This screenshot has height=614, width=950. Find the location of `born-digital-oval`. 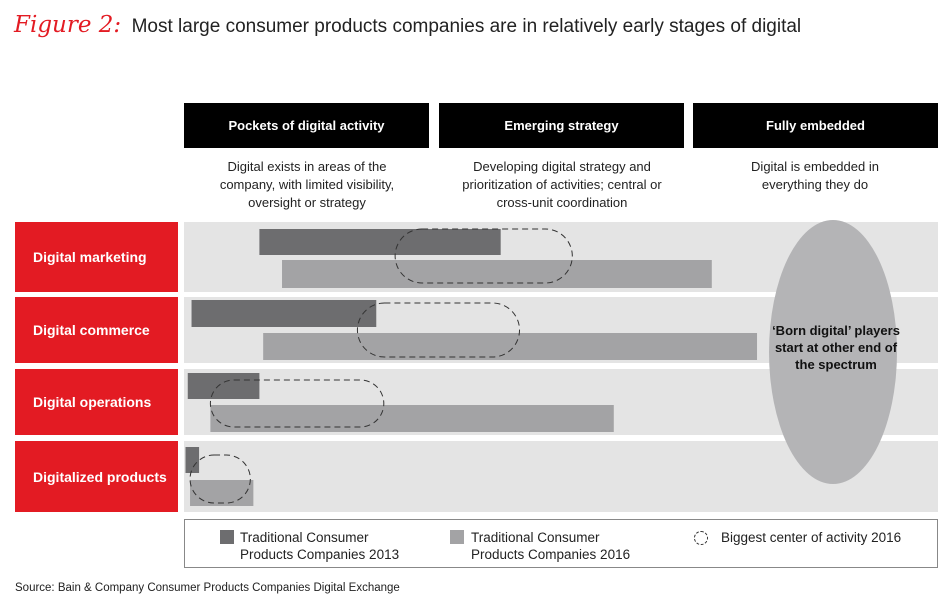

born-digital-oval is located at coordinates (833, 352).